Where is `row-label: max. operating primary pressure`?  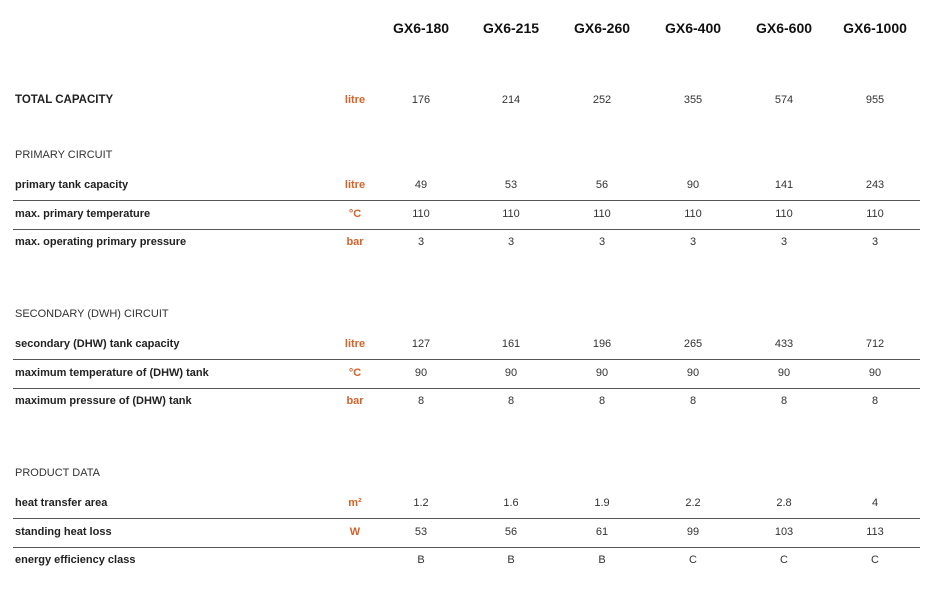
row-label: max. operating primary pressure is located at coordinates (101, 242).